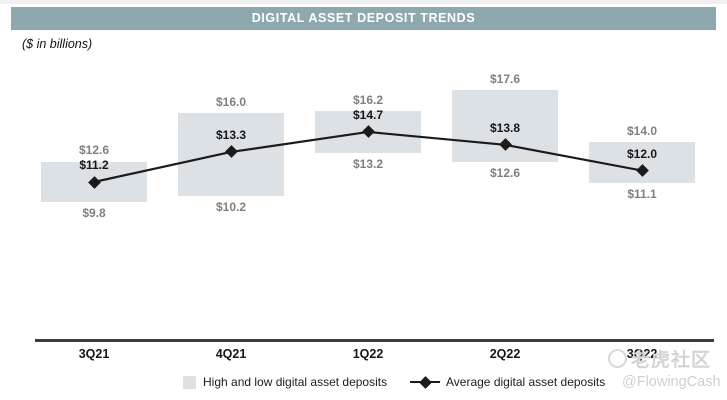  I want to click on legend-item-average: Average digital asset deposits, so click(507, 382).